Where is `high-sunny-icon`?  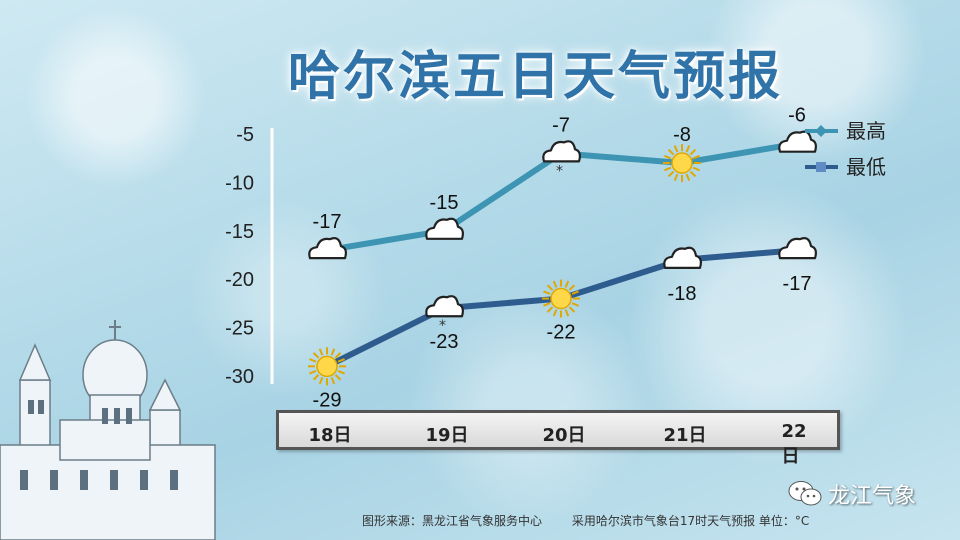 high-sunny-icon is located at coordinates (682, 163).